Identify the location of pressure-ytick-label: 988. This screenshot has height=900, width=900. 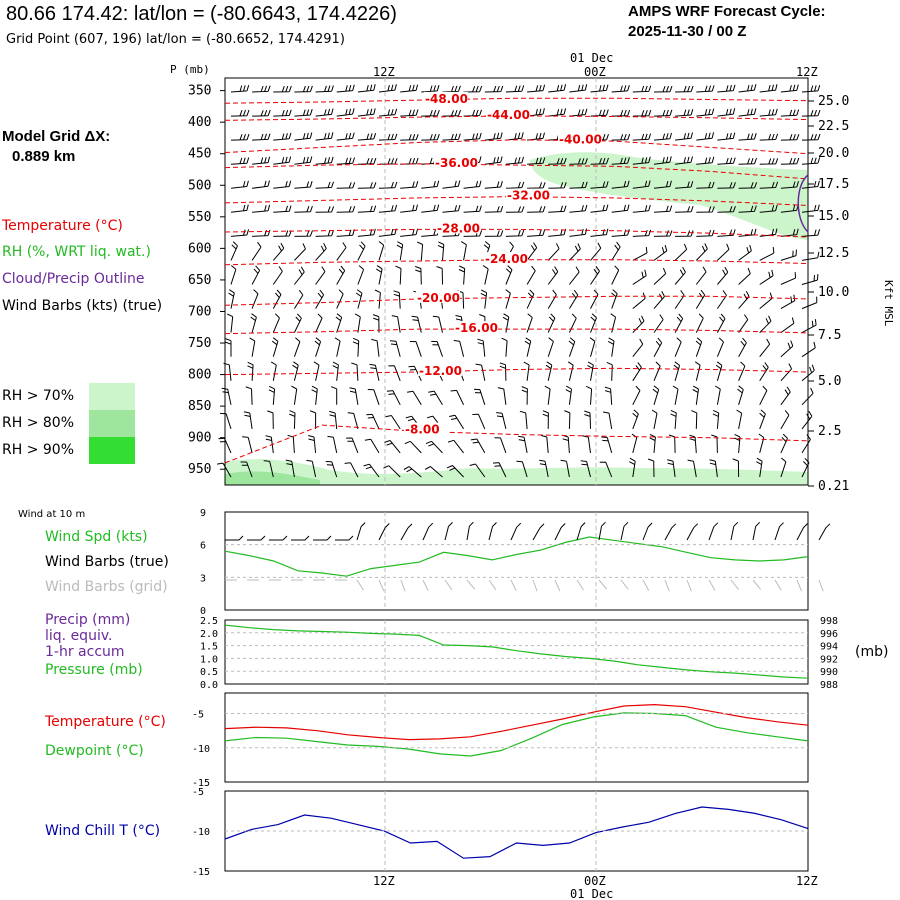
(829, 685).